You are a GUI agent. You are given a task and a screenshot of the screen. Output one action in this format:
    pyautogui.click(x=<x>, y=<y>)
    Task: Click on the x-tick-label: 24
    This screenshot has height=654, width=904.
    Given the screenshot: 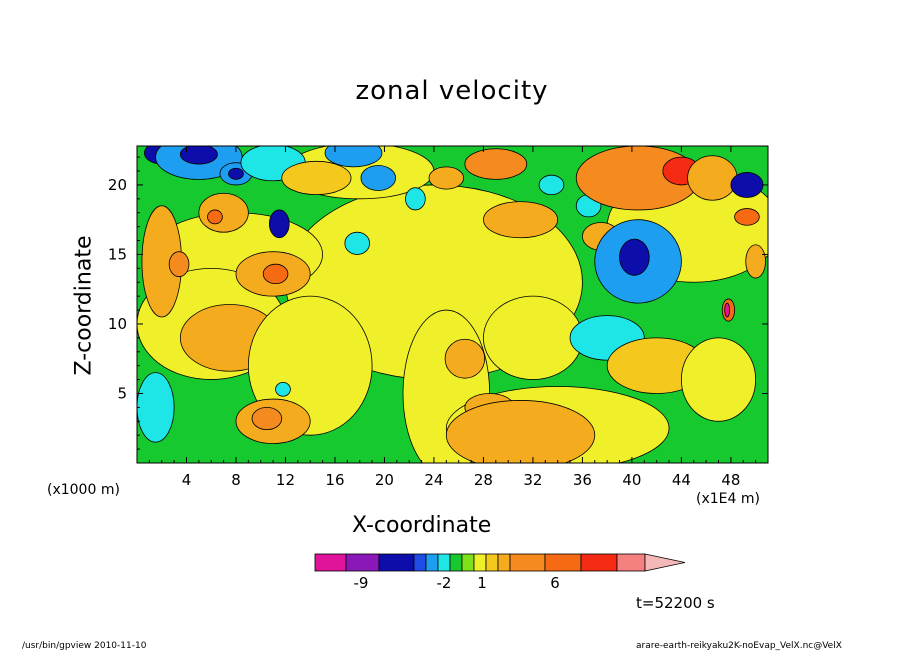 What is the action you would take?
    pyautogui.click(x=433, y=480)
    